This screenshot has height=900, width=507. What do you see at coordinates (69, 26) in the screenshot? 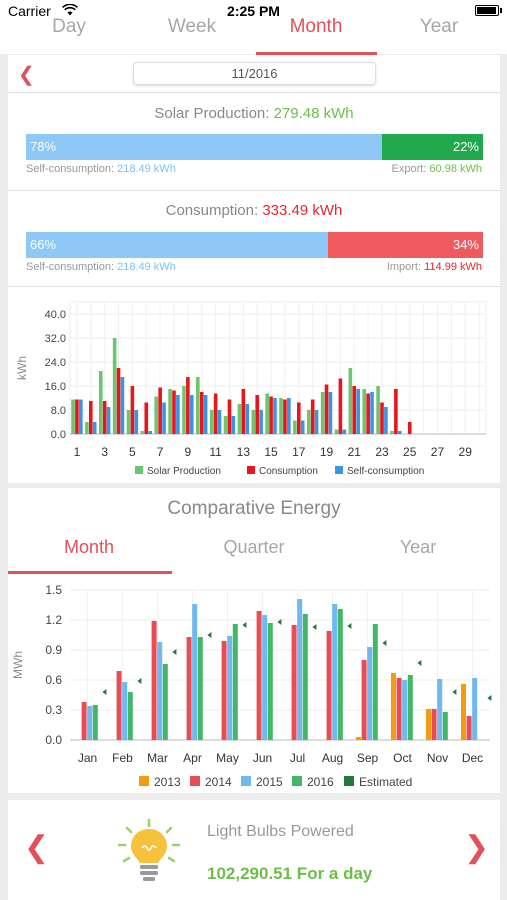
I see `tab-day: Day` at bounding box center [69, 26].